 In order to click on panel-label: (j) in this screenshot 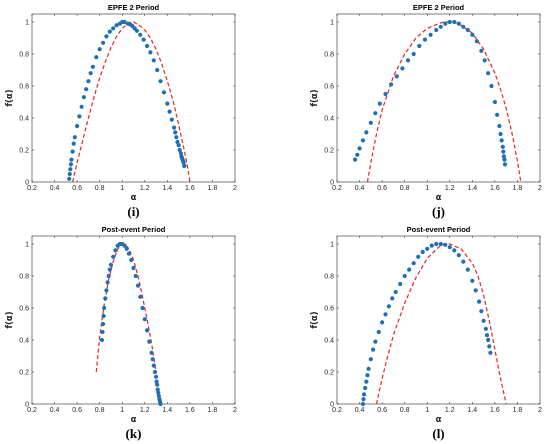, I will do `click(438, 211)`.